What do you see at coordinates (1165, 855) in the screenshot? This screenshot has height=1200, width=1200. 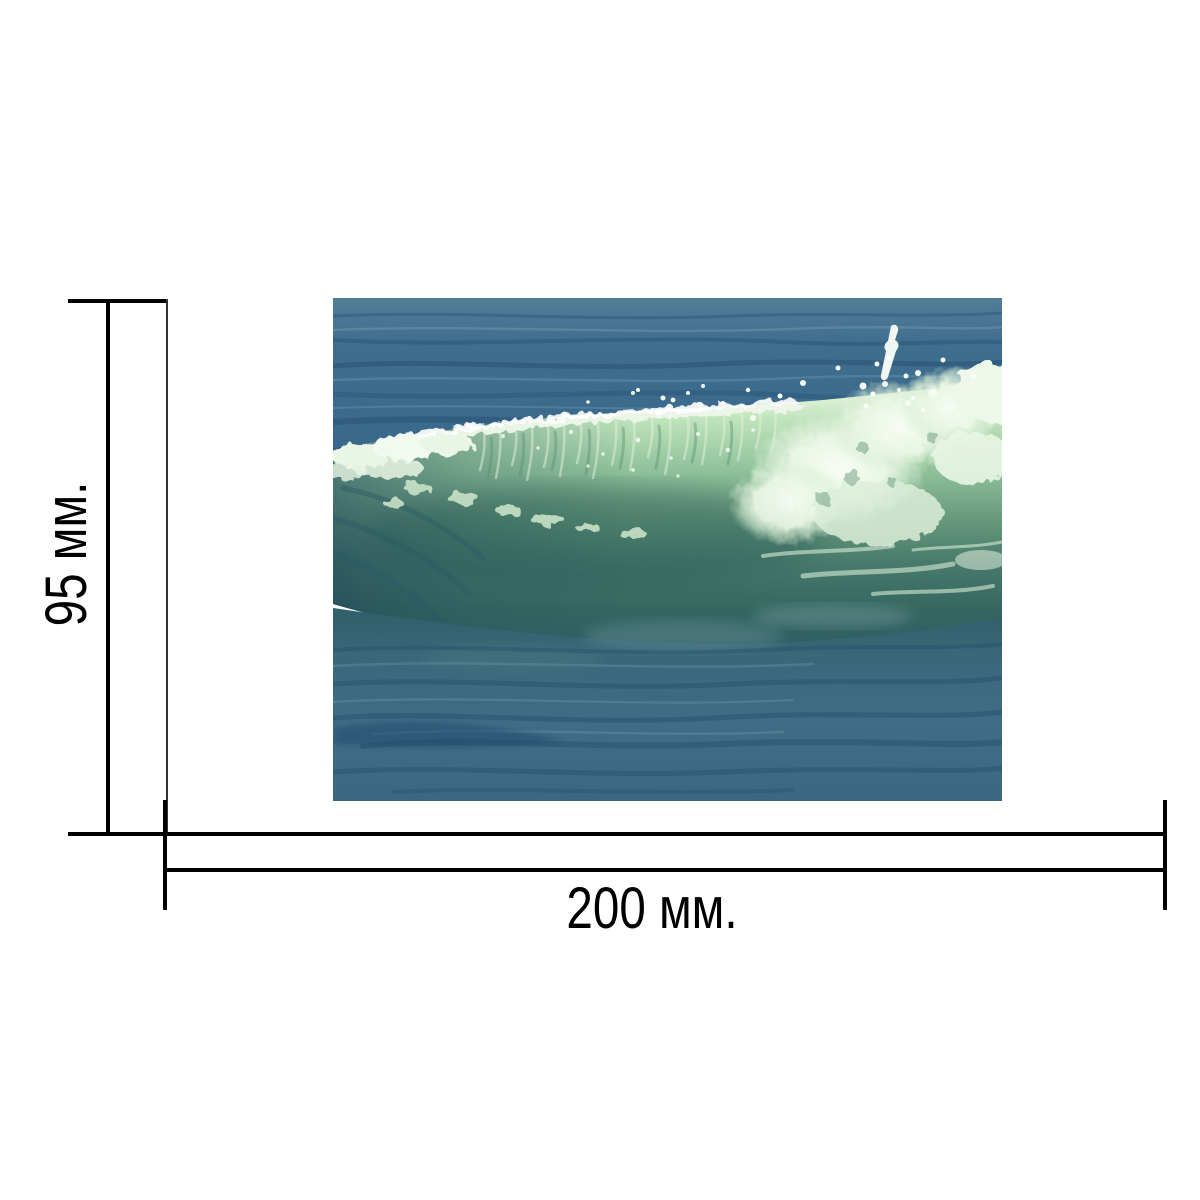 I see `width-dimension-right-tick` at bounding box center [1165, 855].